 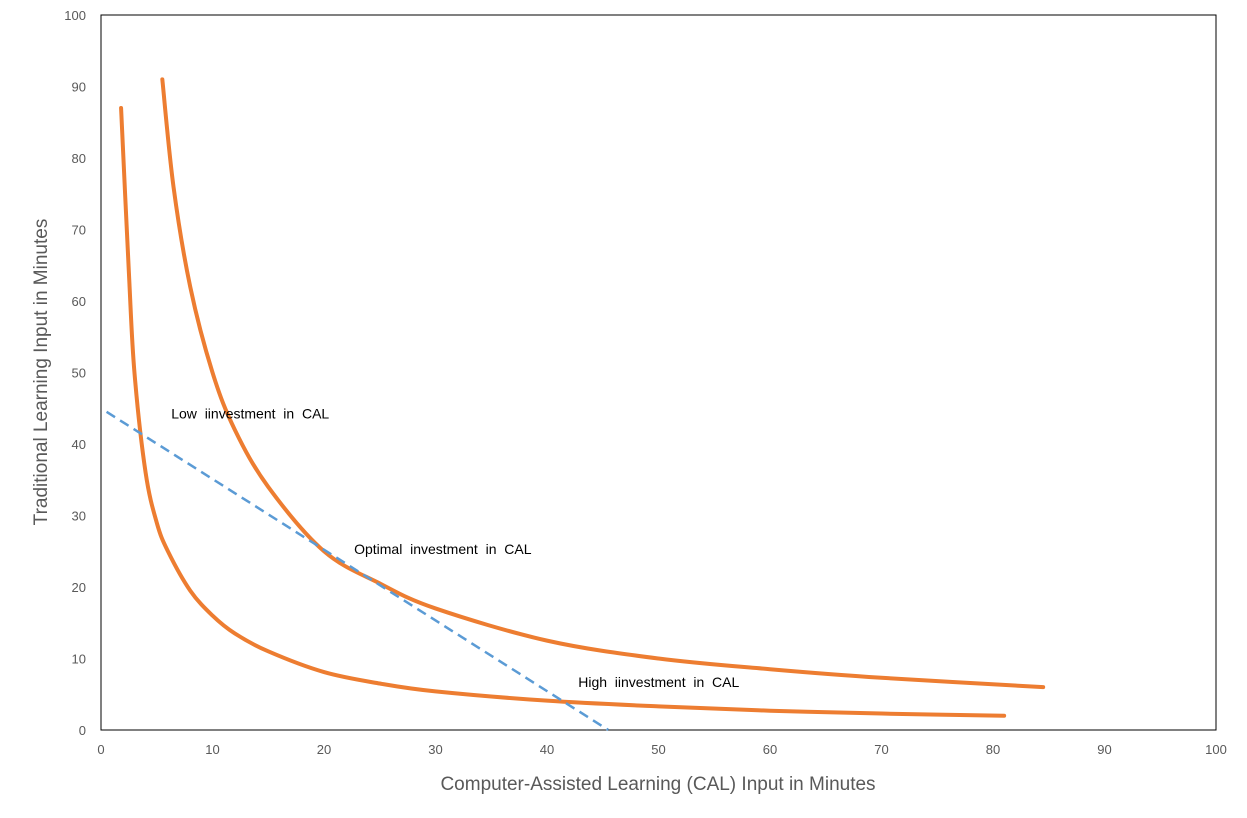 What do you see at coordinates (435, 749) in the screenshot?
I see `x-tick-label: 30` at bounding box center [435, 749].